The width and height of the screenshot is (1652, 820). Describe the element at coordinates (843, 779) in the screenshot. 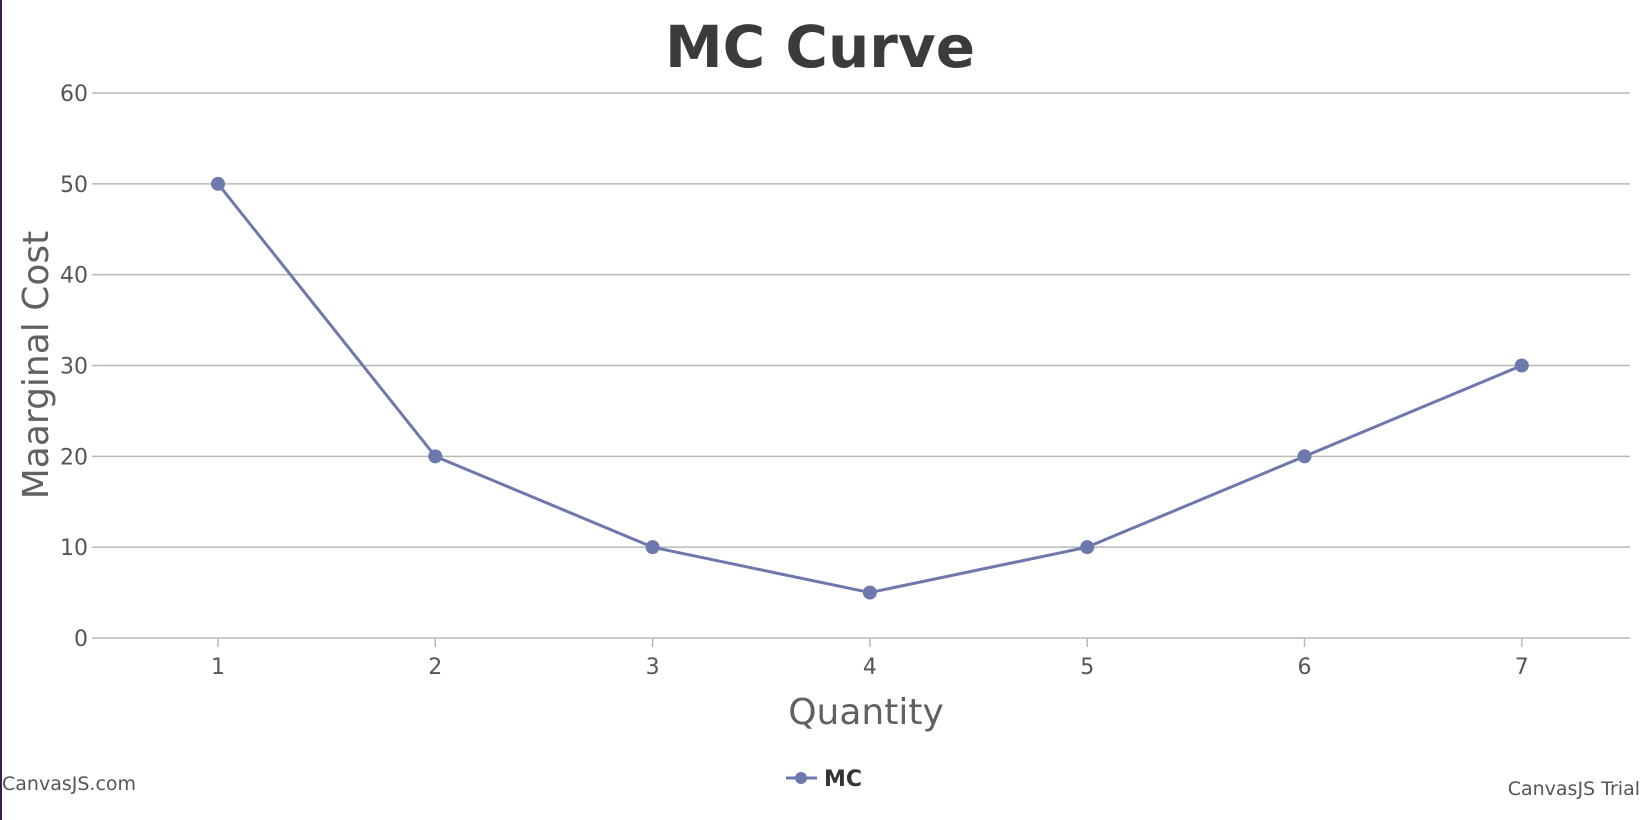

I see `legend-item-mc: MC` at that location.